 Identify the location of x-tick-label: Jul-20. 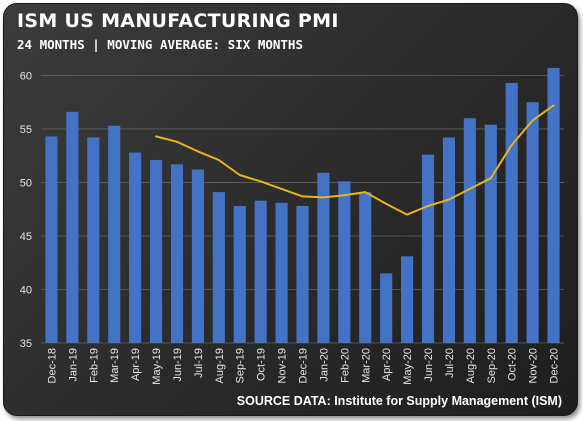
(450, 363).